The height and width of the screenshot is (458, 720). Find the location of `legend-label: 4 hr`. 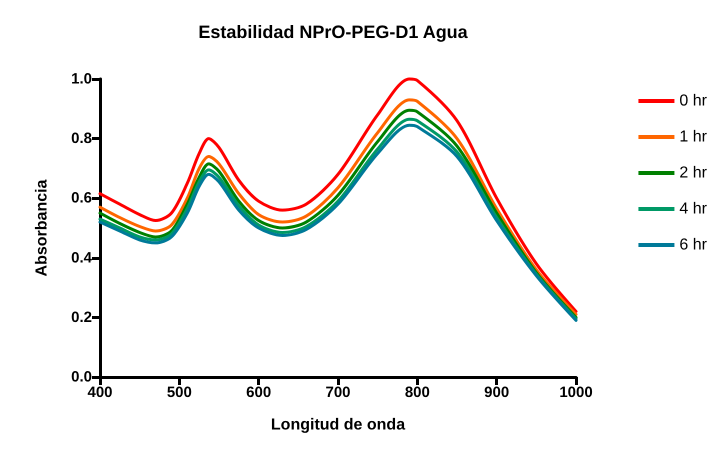

legend-label: 4 hr is located at coordinates (693, 209).